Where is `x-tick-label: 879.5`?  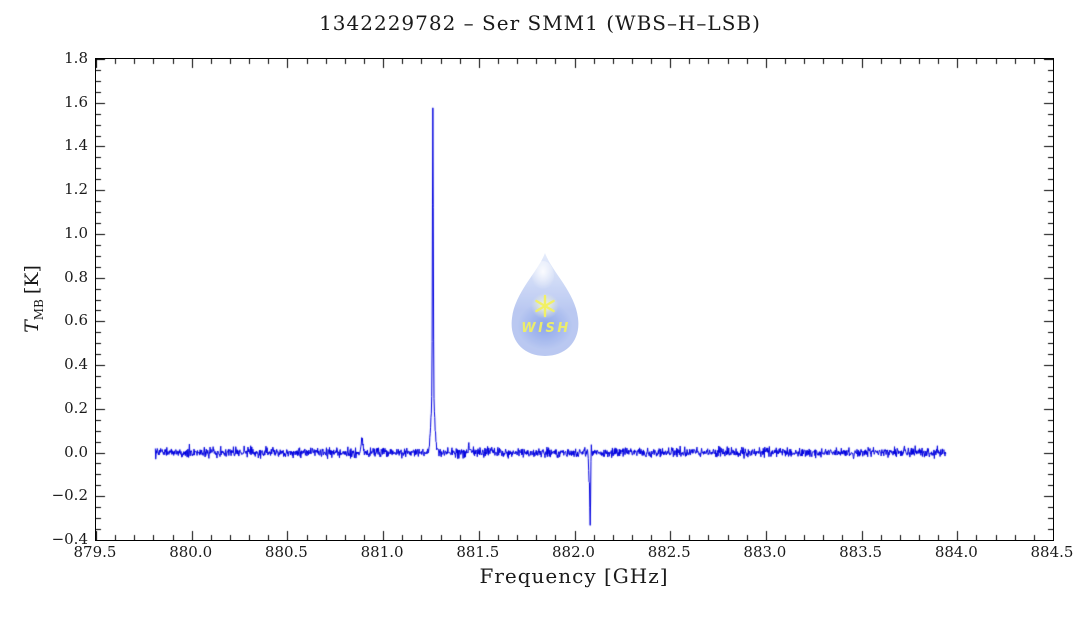
x-tick-label: 879.5 is located at coordinates (95, 552).